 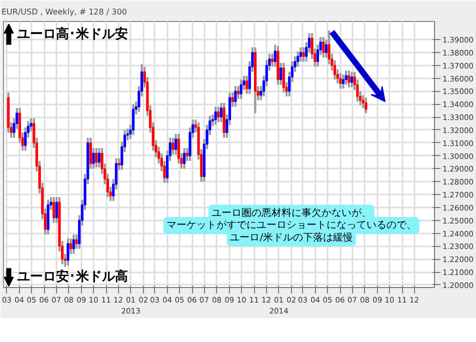 What do you see at coordinates (292, 237) in the screenshot?
I see `annotation: ユーロ/米ドルの下落は緩慢` at bounding box center [292, 237].